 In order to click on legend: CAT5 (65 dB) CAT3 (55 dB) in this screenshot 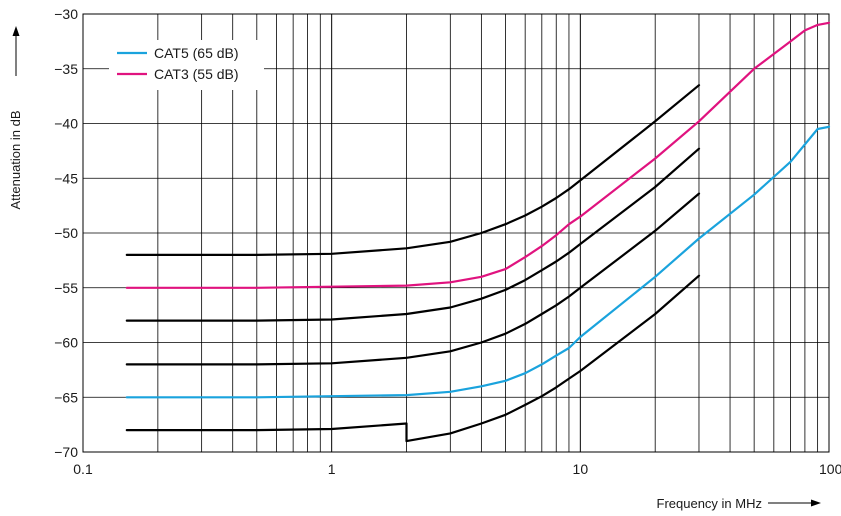, I will do `click(186, 65)`.